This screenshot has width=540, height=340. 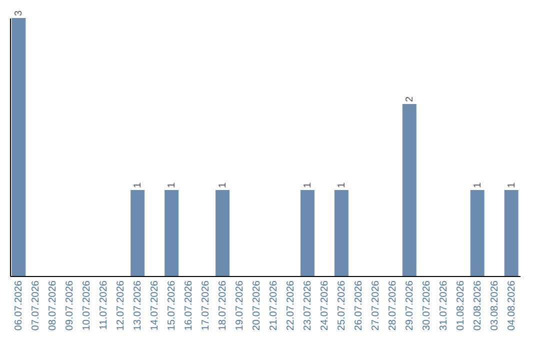 I want to click on x-tick-label: 10.07.2026, so click(x=87, y=305).